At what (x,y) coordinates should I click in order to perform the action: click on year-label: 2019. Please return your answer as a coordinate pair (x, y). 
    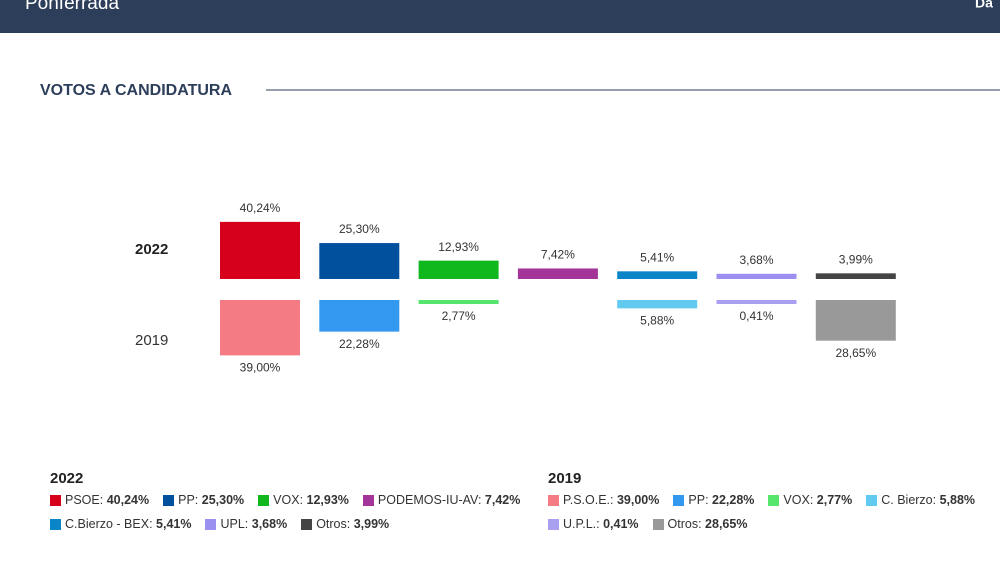
    Looking at the image, I should click on (151, 340).